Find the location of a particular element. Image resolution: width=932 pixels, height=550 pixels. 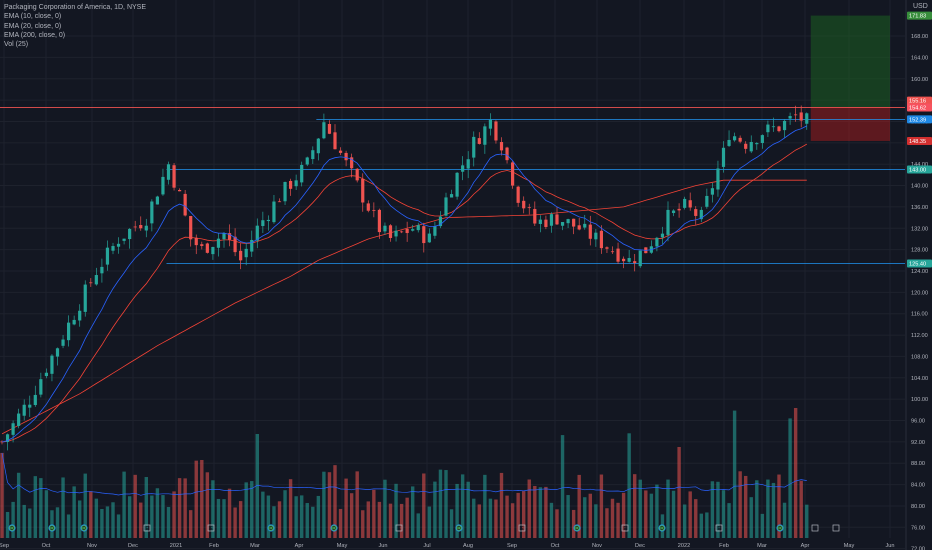

price-tick-label: 112.00 is located at coordinates (919, 336).